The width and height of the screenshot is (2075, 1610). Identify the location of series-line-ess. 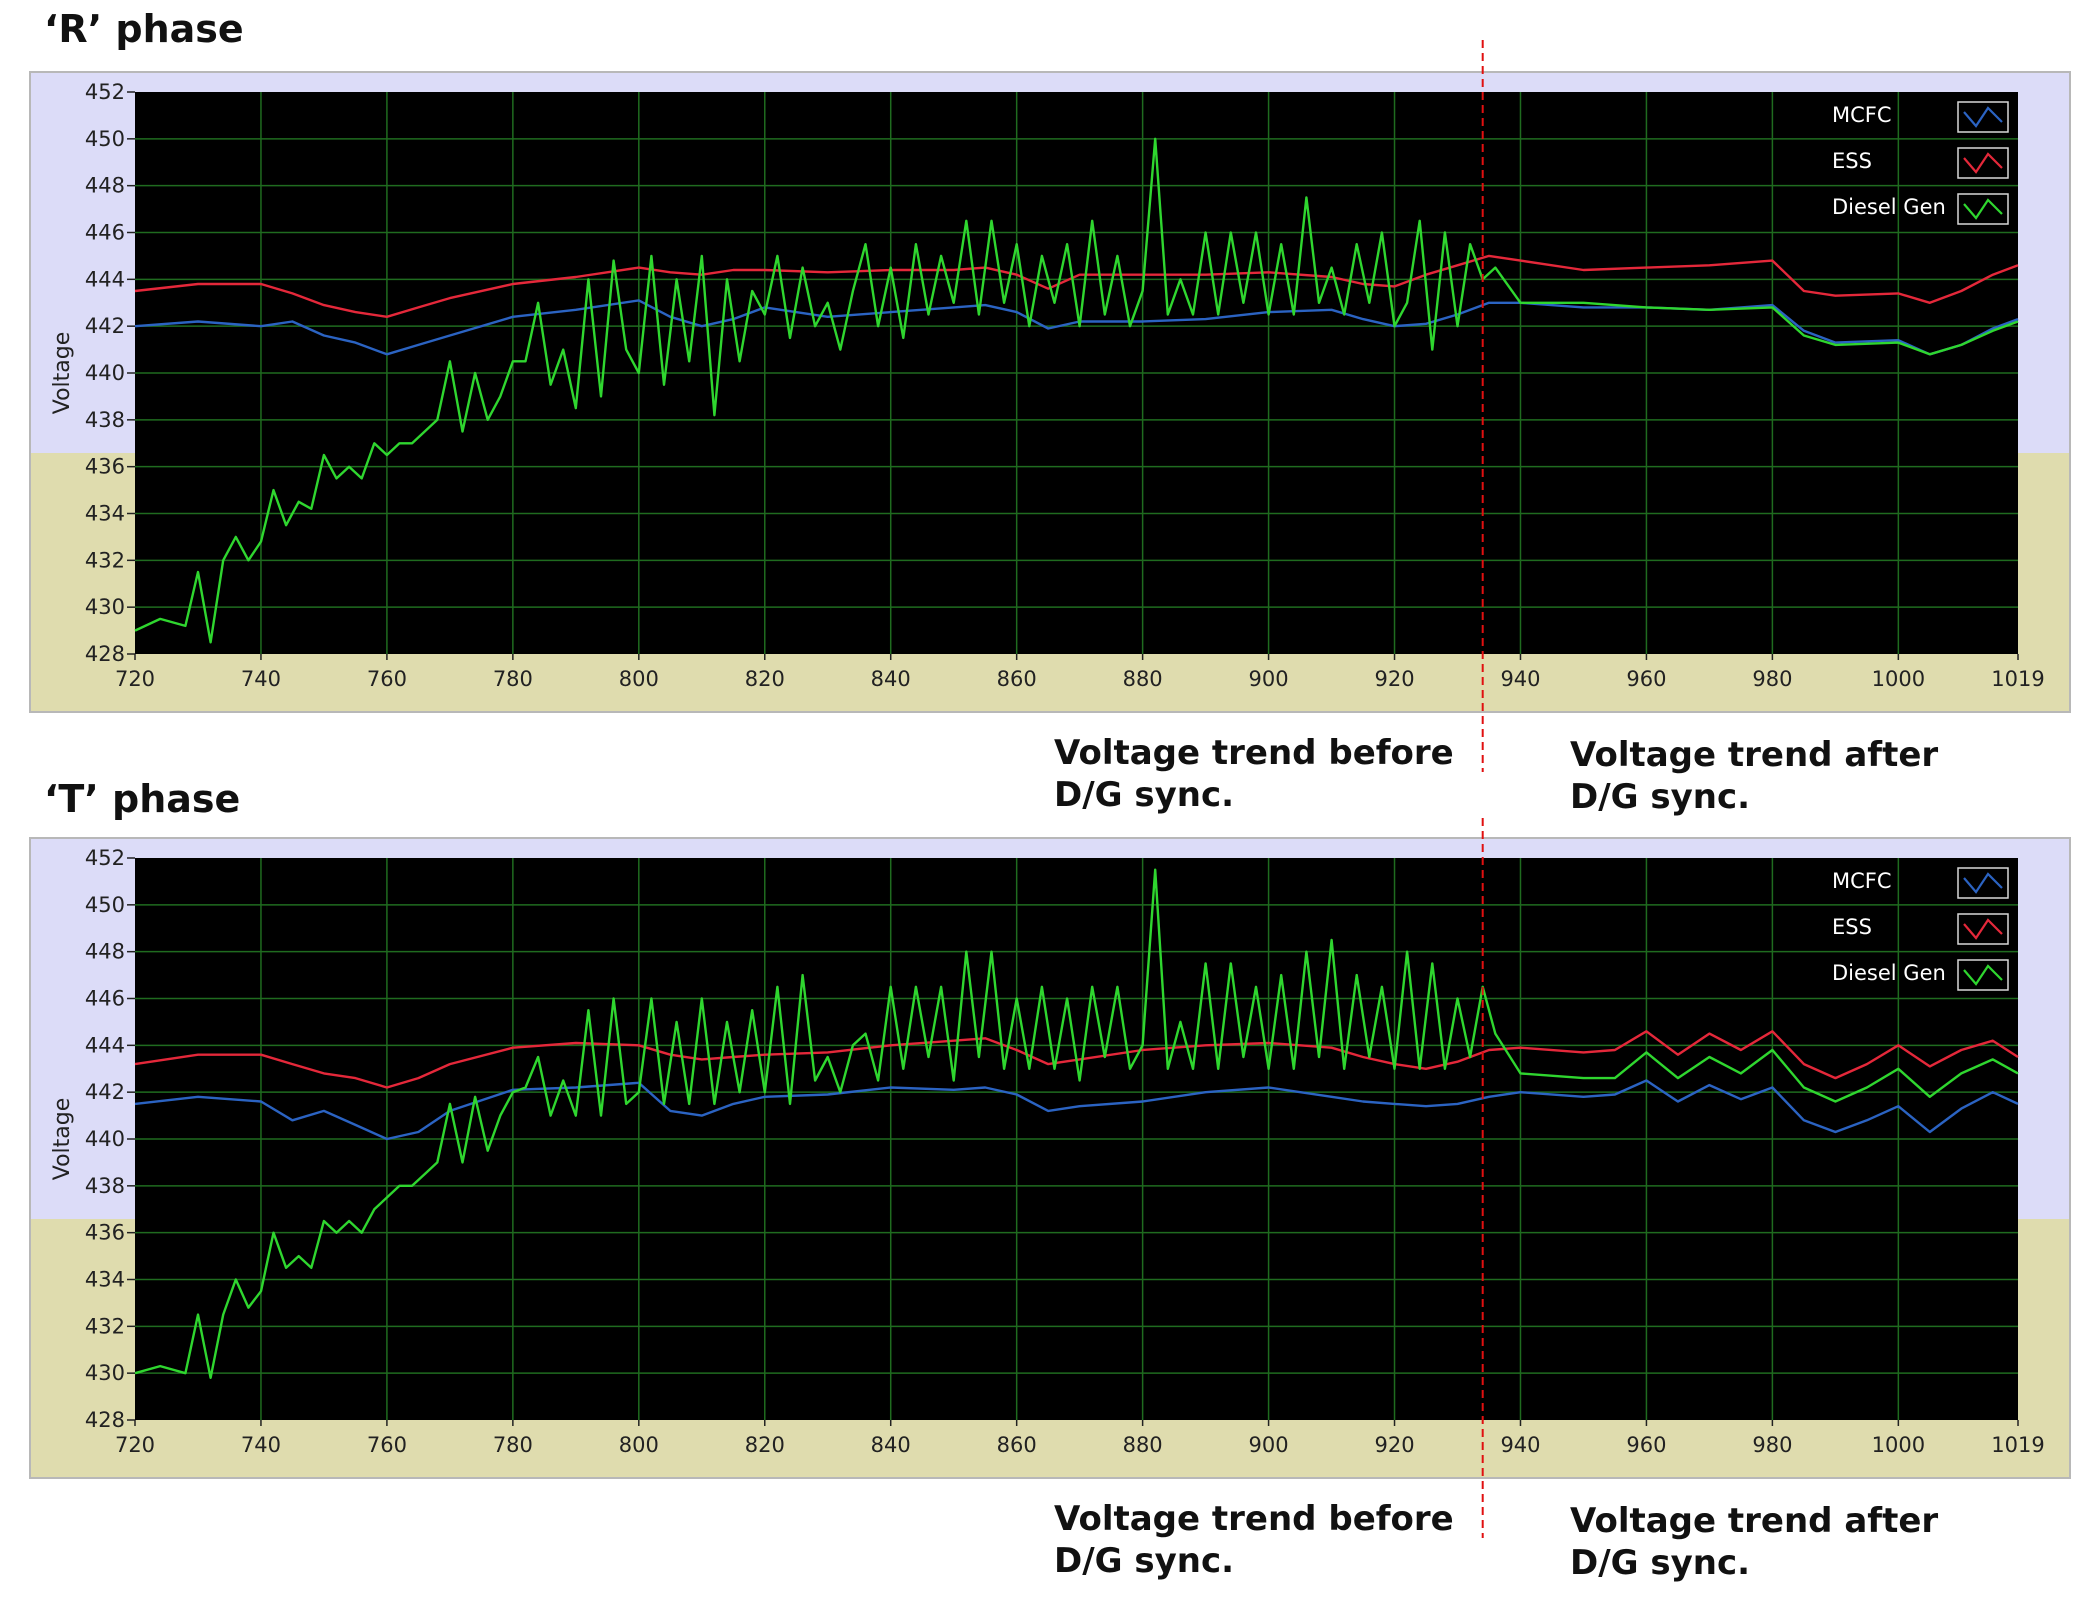
(1076, 286).